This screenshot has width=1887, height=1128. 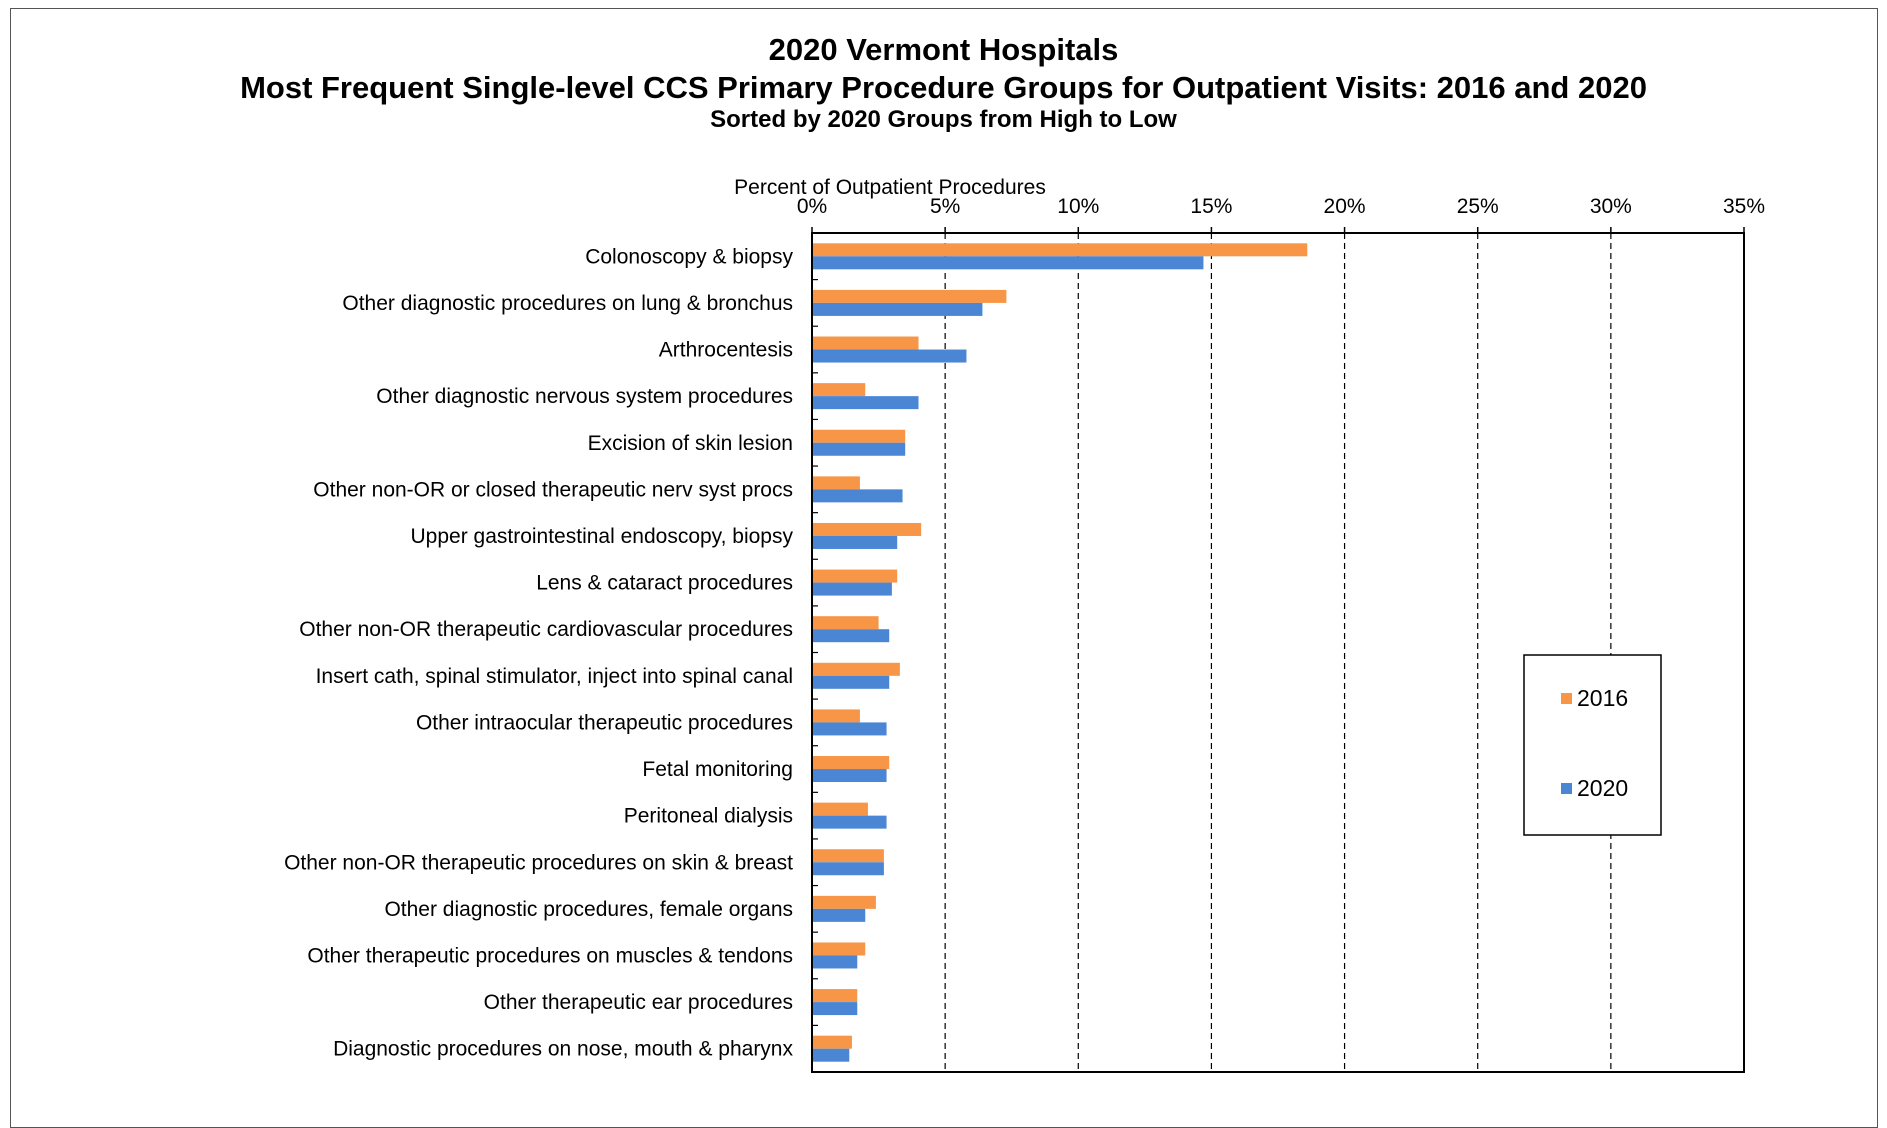 I want to click on x-tick-label: 35%, so click(x=1744, y=206).